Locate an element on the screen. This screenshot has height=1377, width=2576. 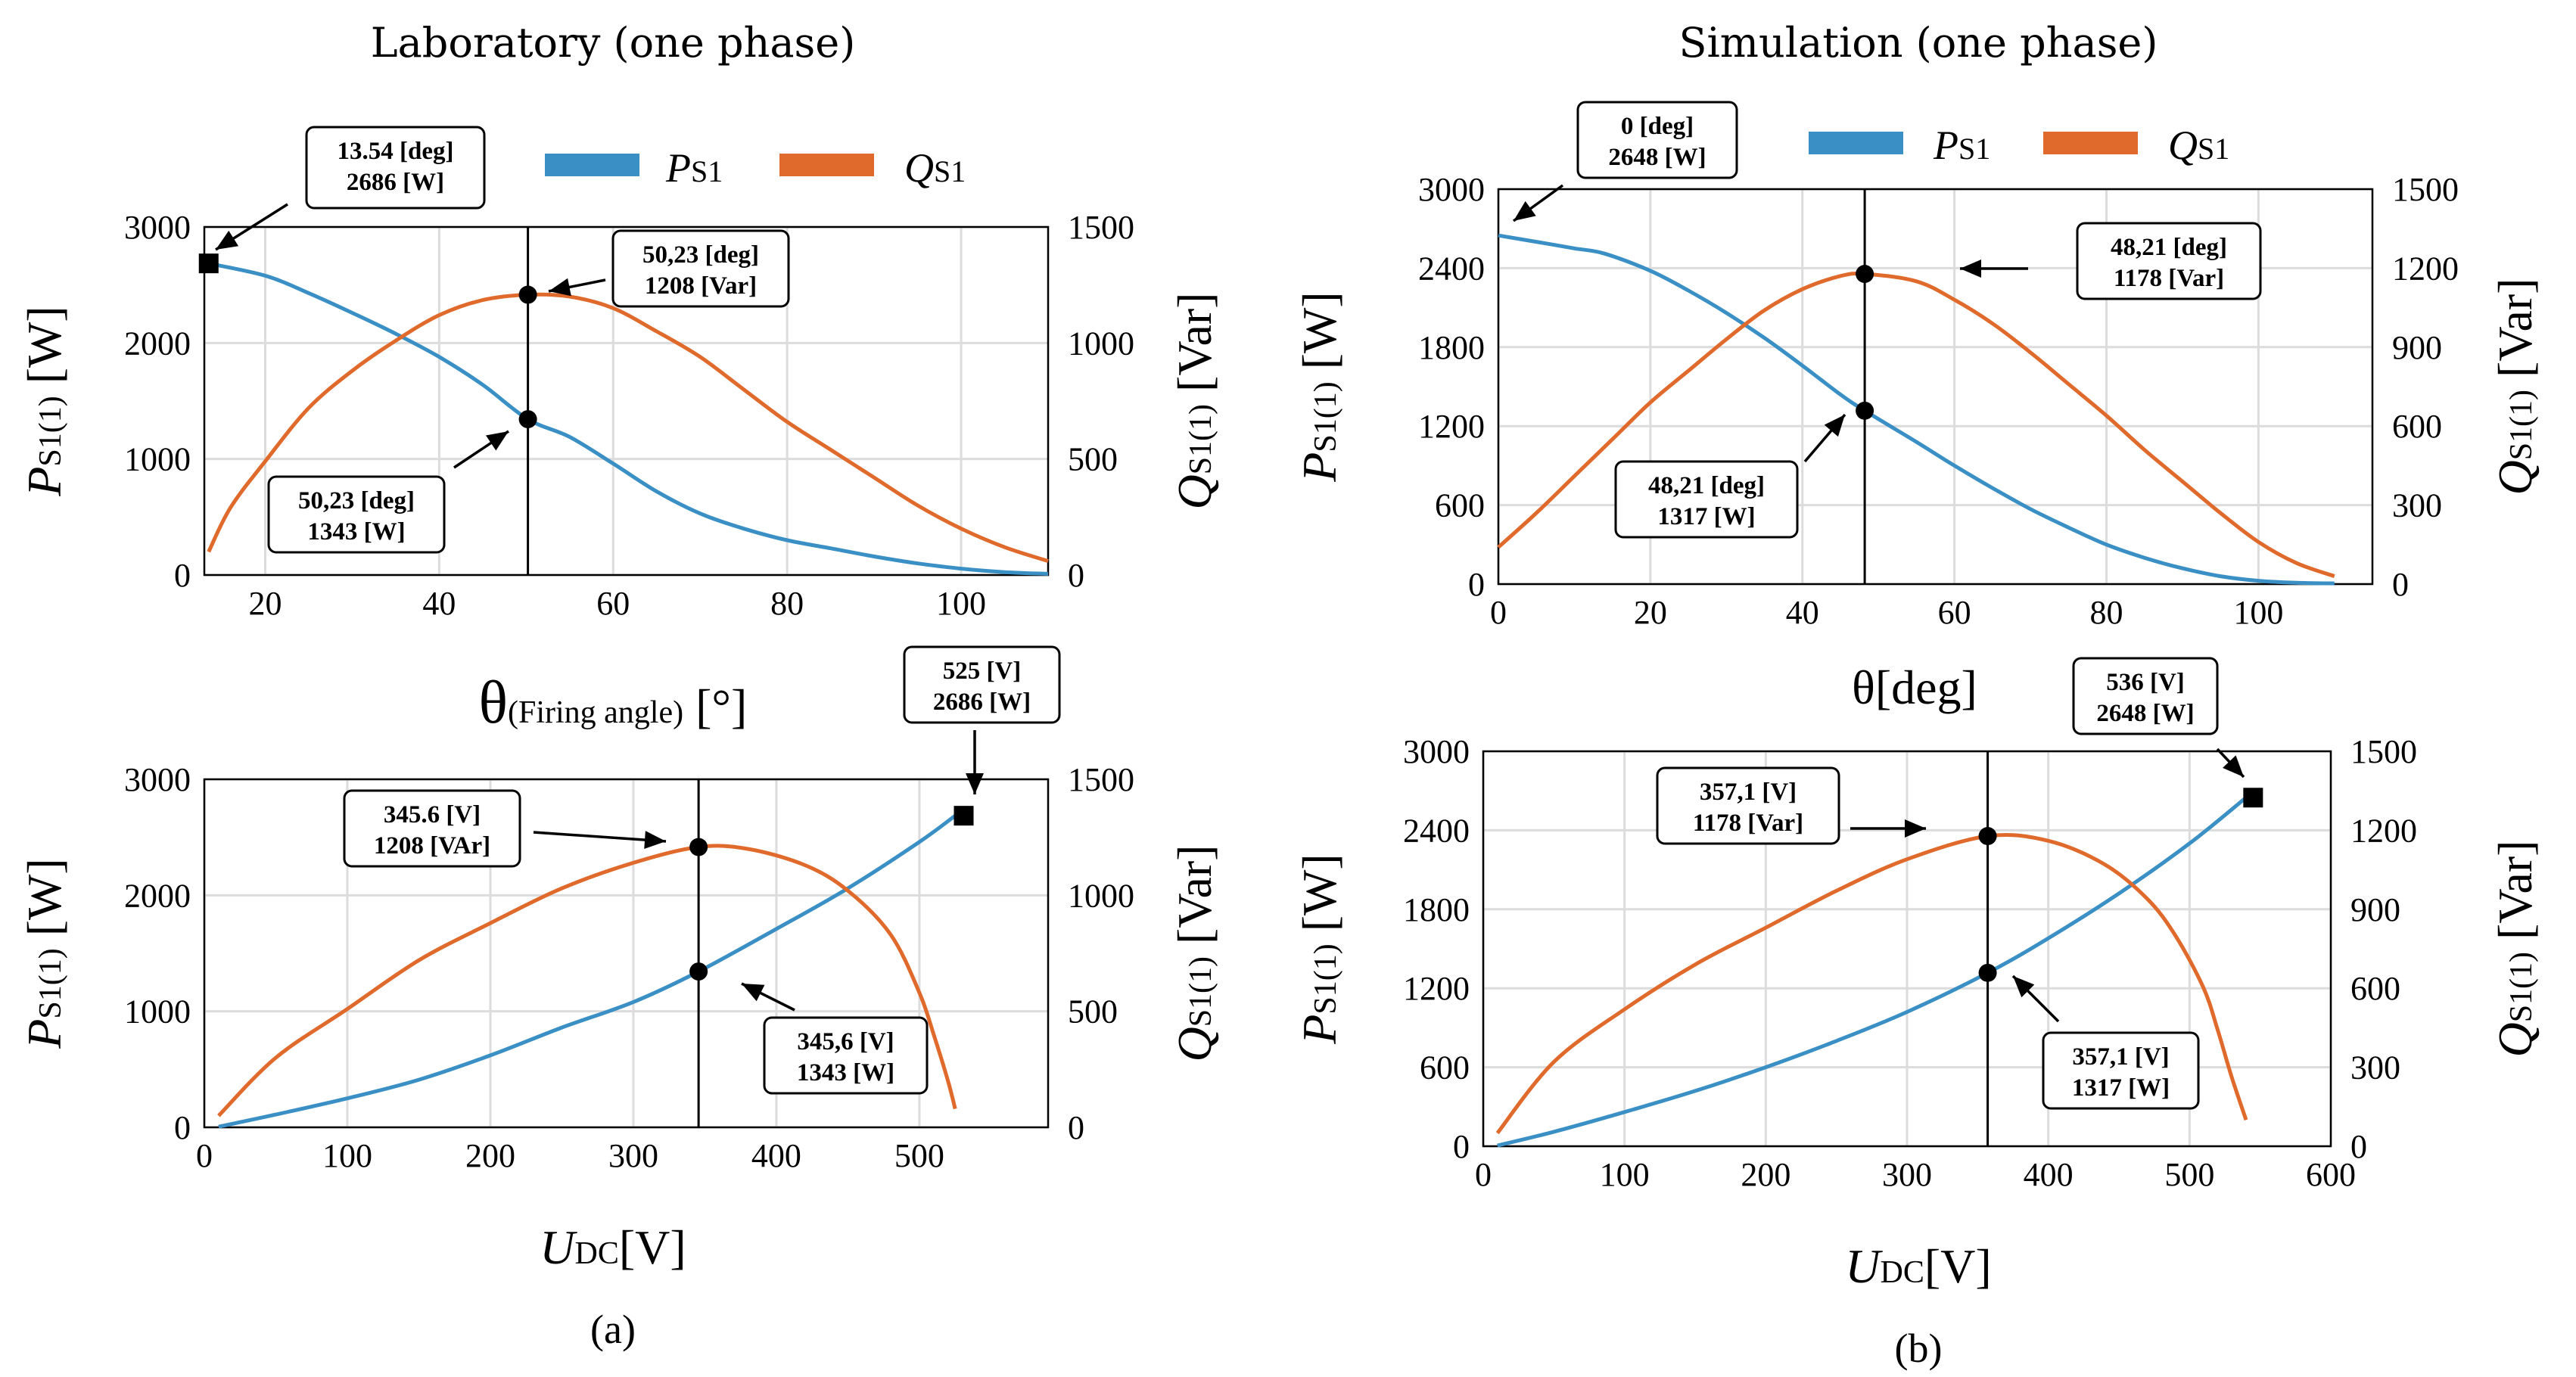
annotation-callout: 345,6 [V] 1343 [W] is located at coordinates (835, 1038).